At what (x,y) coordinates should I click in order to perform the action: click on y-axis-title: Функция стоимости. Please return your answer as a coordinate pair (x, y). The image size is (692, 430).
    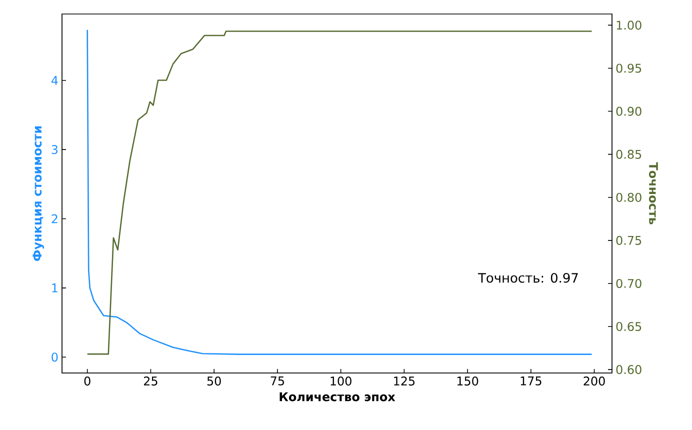
    Looking at the image, I should click on (38, 193).